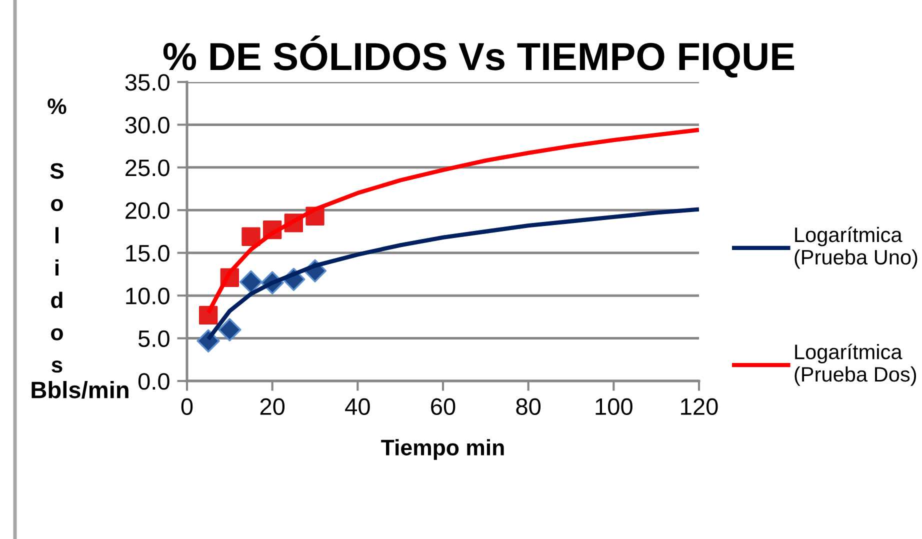 The height and width of the screenshot is (539, 922). Describe the element at coordinates (148, 167) in the screenshot. I see `y-tick-label: 25.0` at that location.